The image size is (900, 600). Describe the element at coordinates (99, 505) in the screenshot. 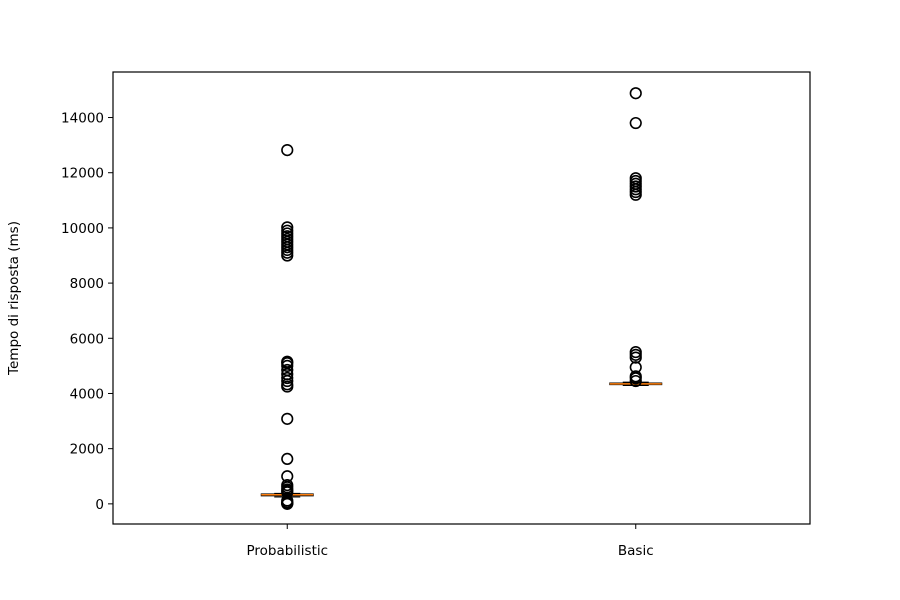

I see `y-tick-label: 0` at that location.